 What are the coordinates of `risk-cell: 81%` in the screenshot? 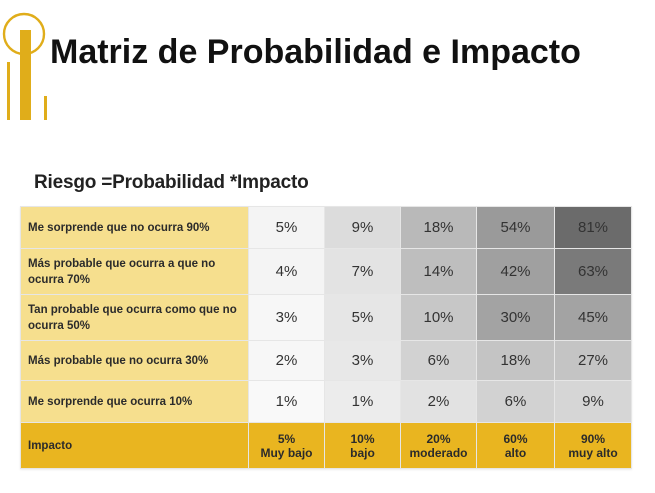 It's located at (593, 227).